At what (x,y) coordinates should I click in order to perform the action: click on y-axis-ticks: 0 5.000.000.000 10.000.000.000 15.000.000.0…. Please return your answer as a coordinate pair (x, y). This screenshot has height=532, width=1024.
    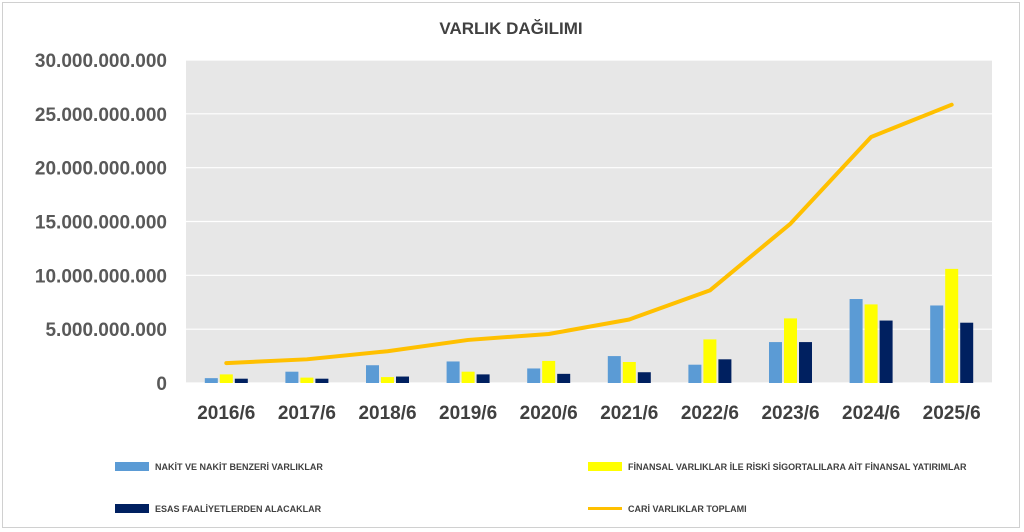
    Looking at the image, I should click on (101, 223).